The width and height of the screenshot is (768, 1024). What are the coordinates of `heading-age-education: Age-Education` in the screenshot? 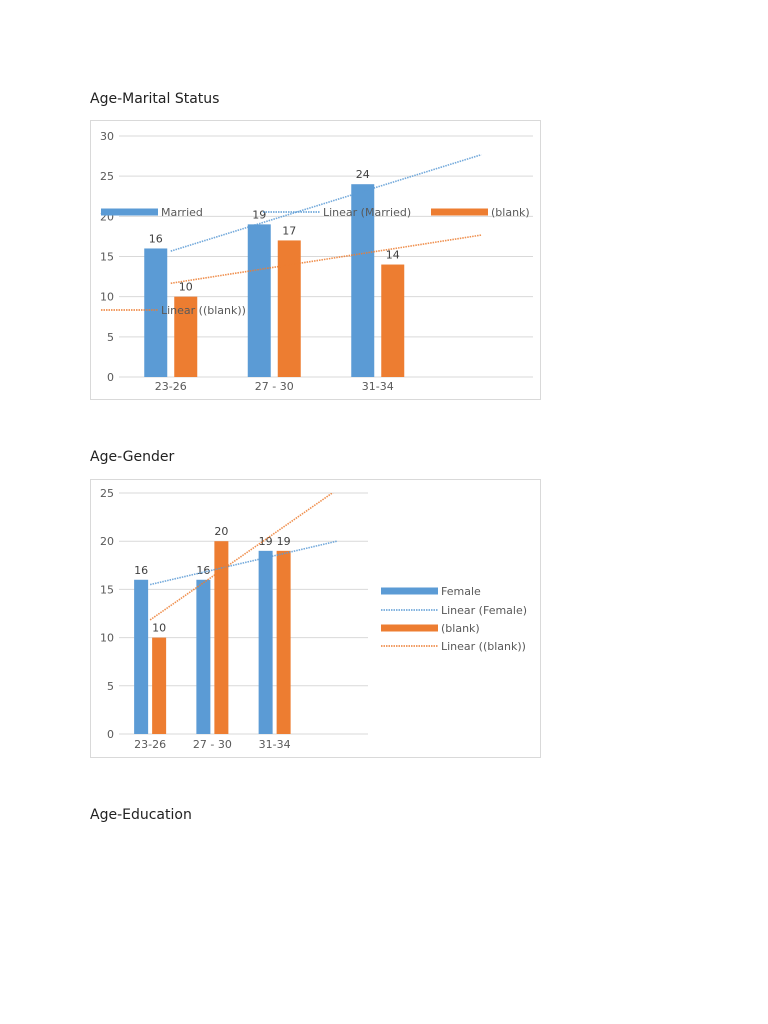 It's located at (141, 815).